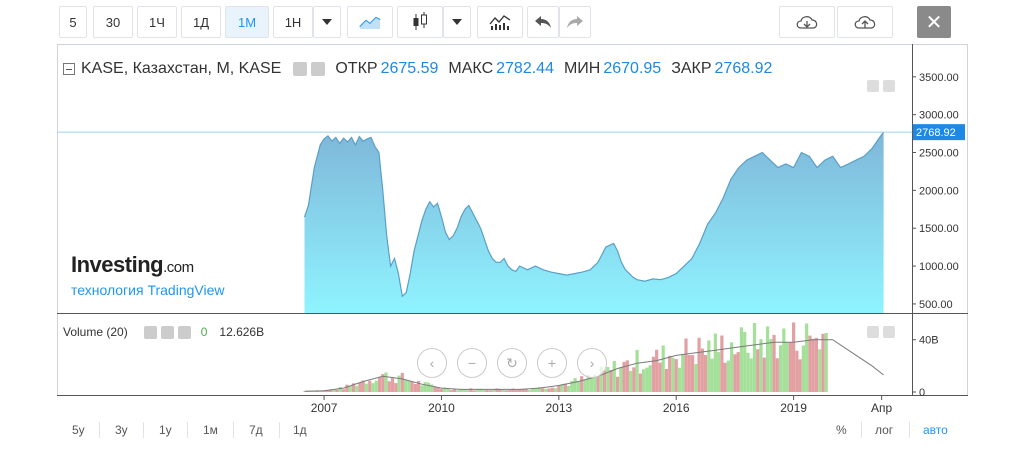 Image resolution: width=1024 pixels, height=473 pixels. I want to click on move-down-icon, so click(873, 86).